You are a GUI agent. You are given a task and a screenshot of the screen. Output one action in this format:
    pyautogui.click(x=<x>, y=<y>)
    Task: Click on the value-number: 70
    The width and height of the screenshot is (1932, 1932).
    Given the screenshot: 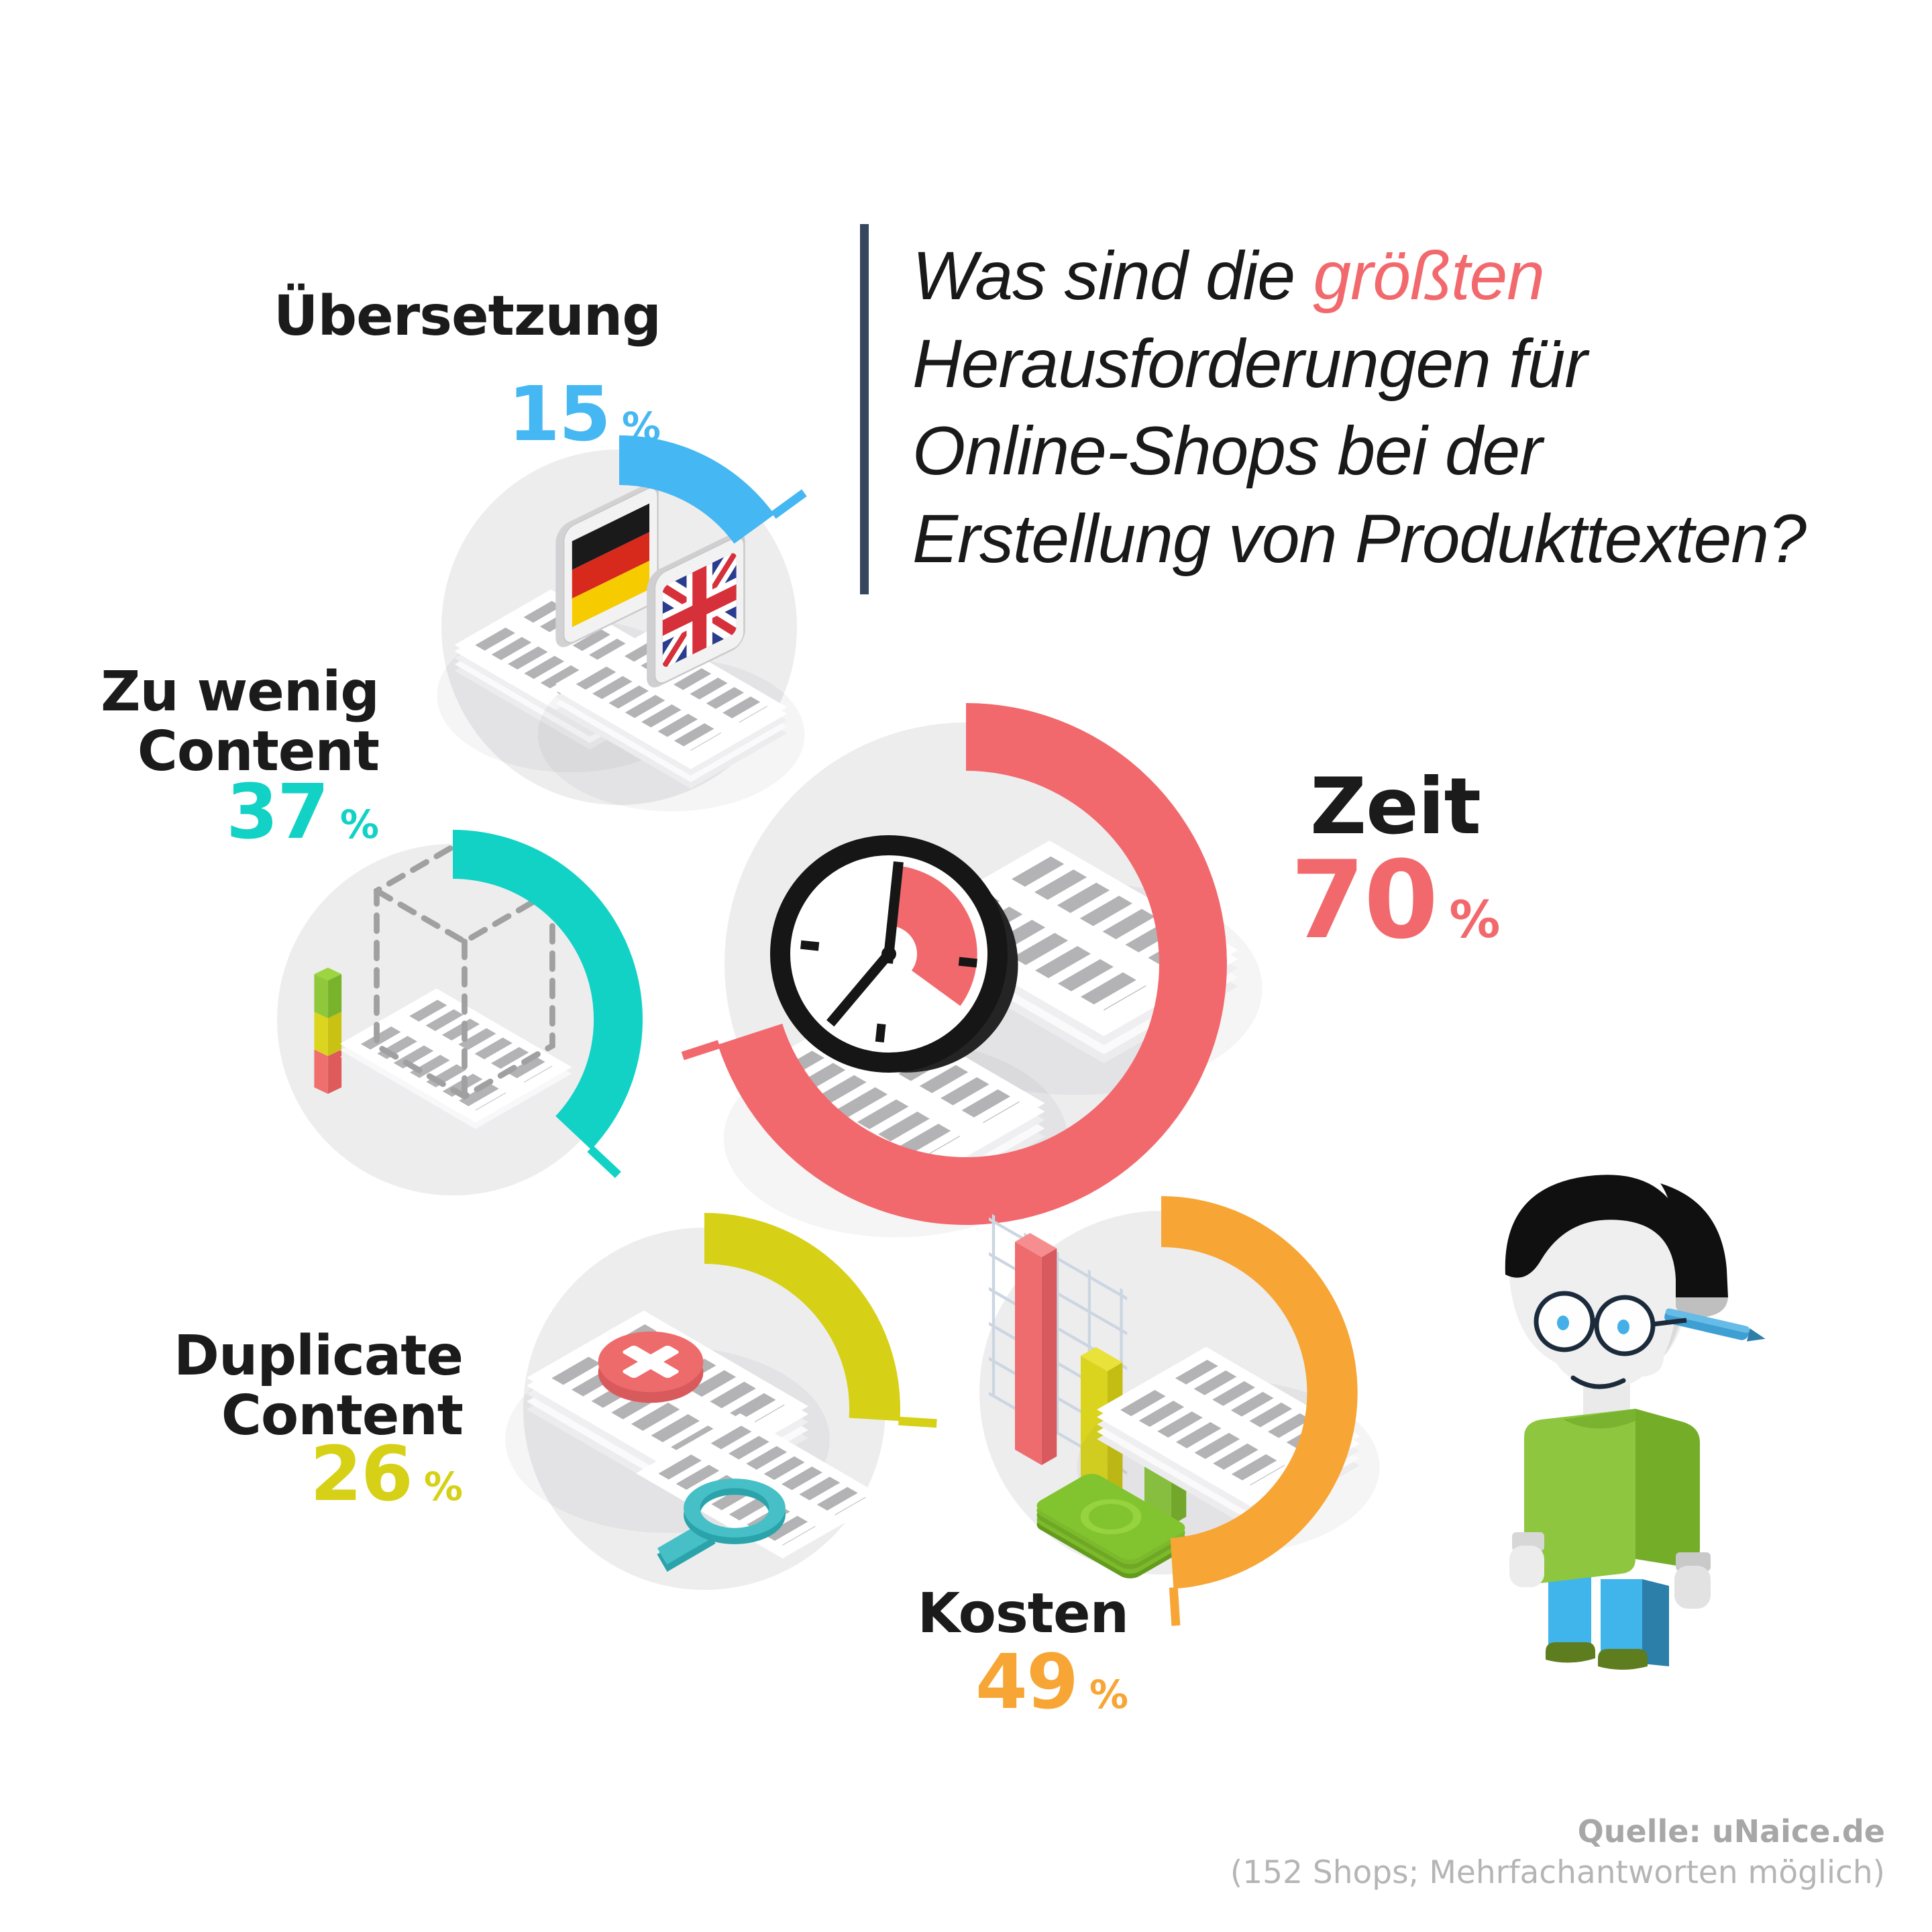 What is the action you would take?
    pyautogui.click(x=1364, y=900)
    